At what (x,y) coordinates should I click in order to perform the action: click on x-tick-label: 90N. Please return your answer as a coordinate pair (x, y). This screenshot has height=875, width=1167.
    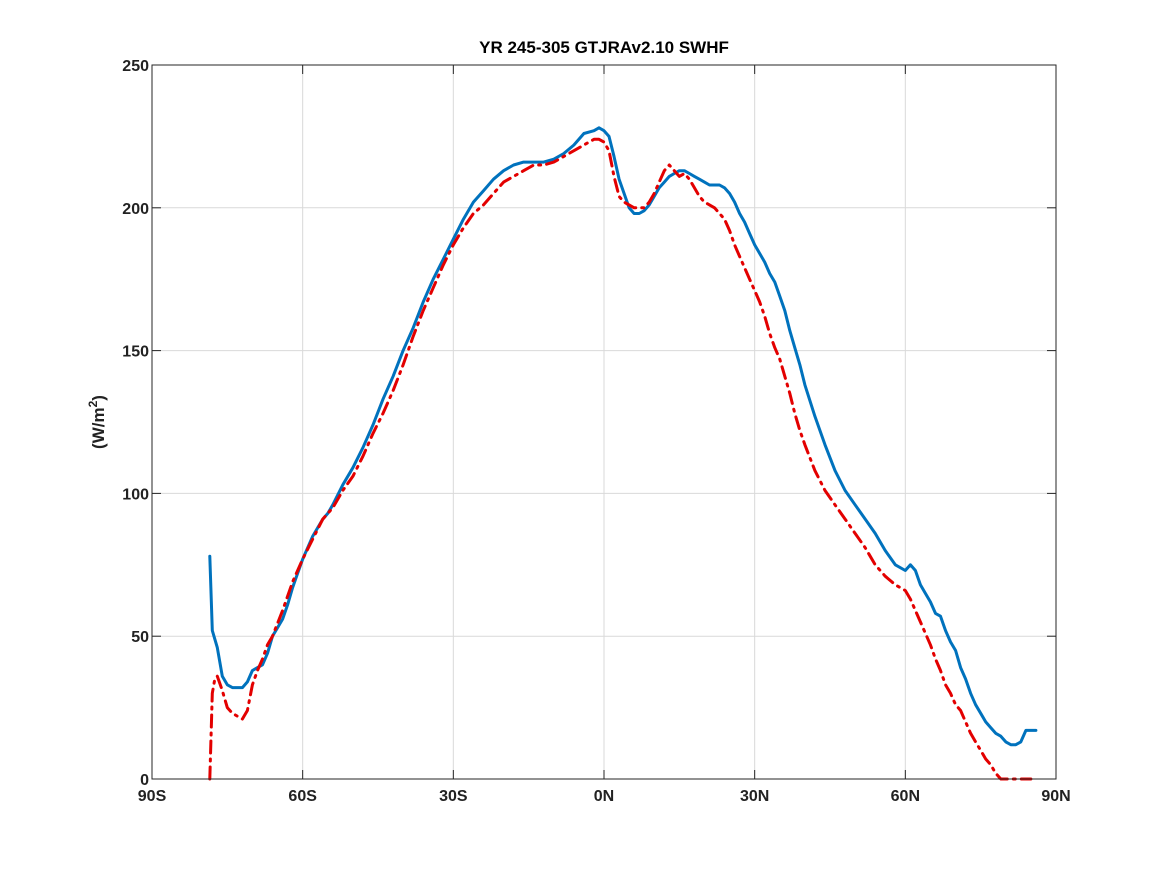
    Looking at the image, I should click on (1055, 796).